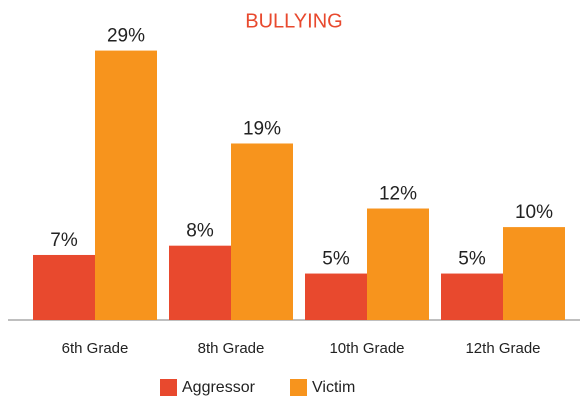 This screenshot has height=406, width=588. I want to click on x-tick-label: 8th Grade, so click(231, 348).